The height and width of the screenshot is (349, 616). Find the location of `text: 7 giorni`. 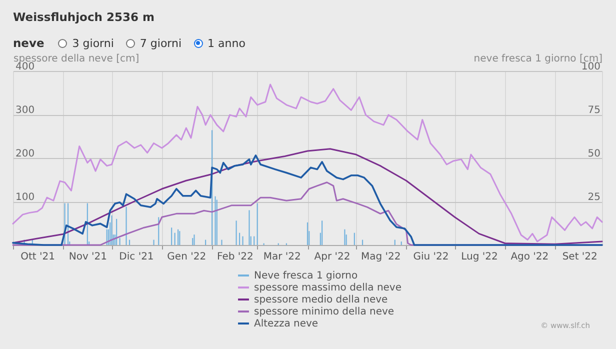

text: 7 giorni is located at coordinates (161, 43).